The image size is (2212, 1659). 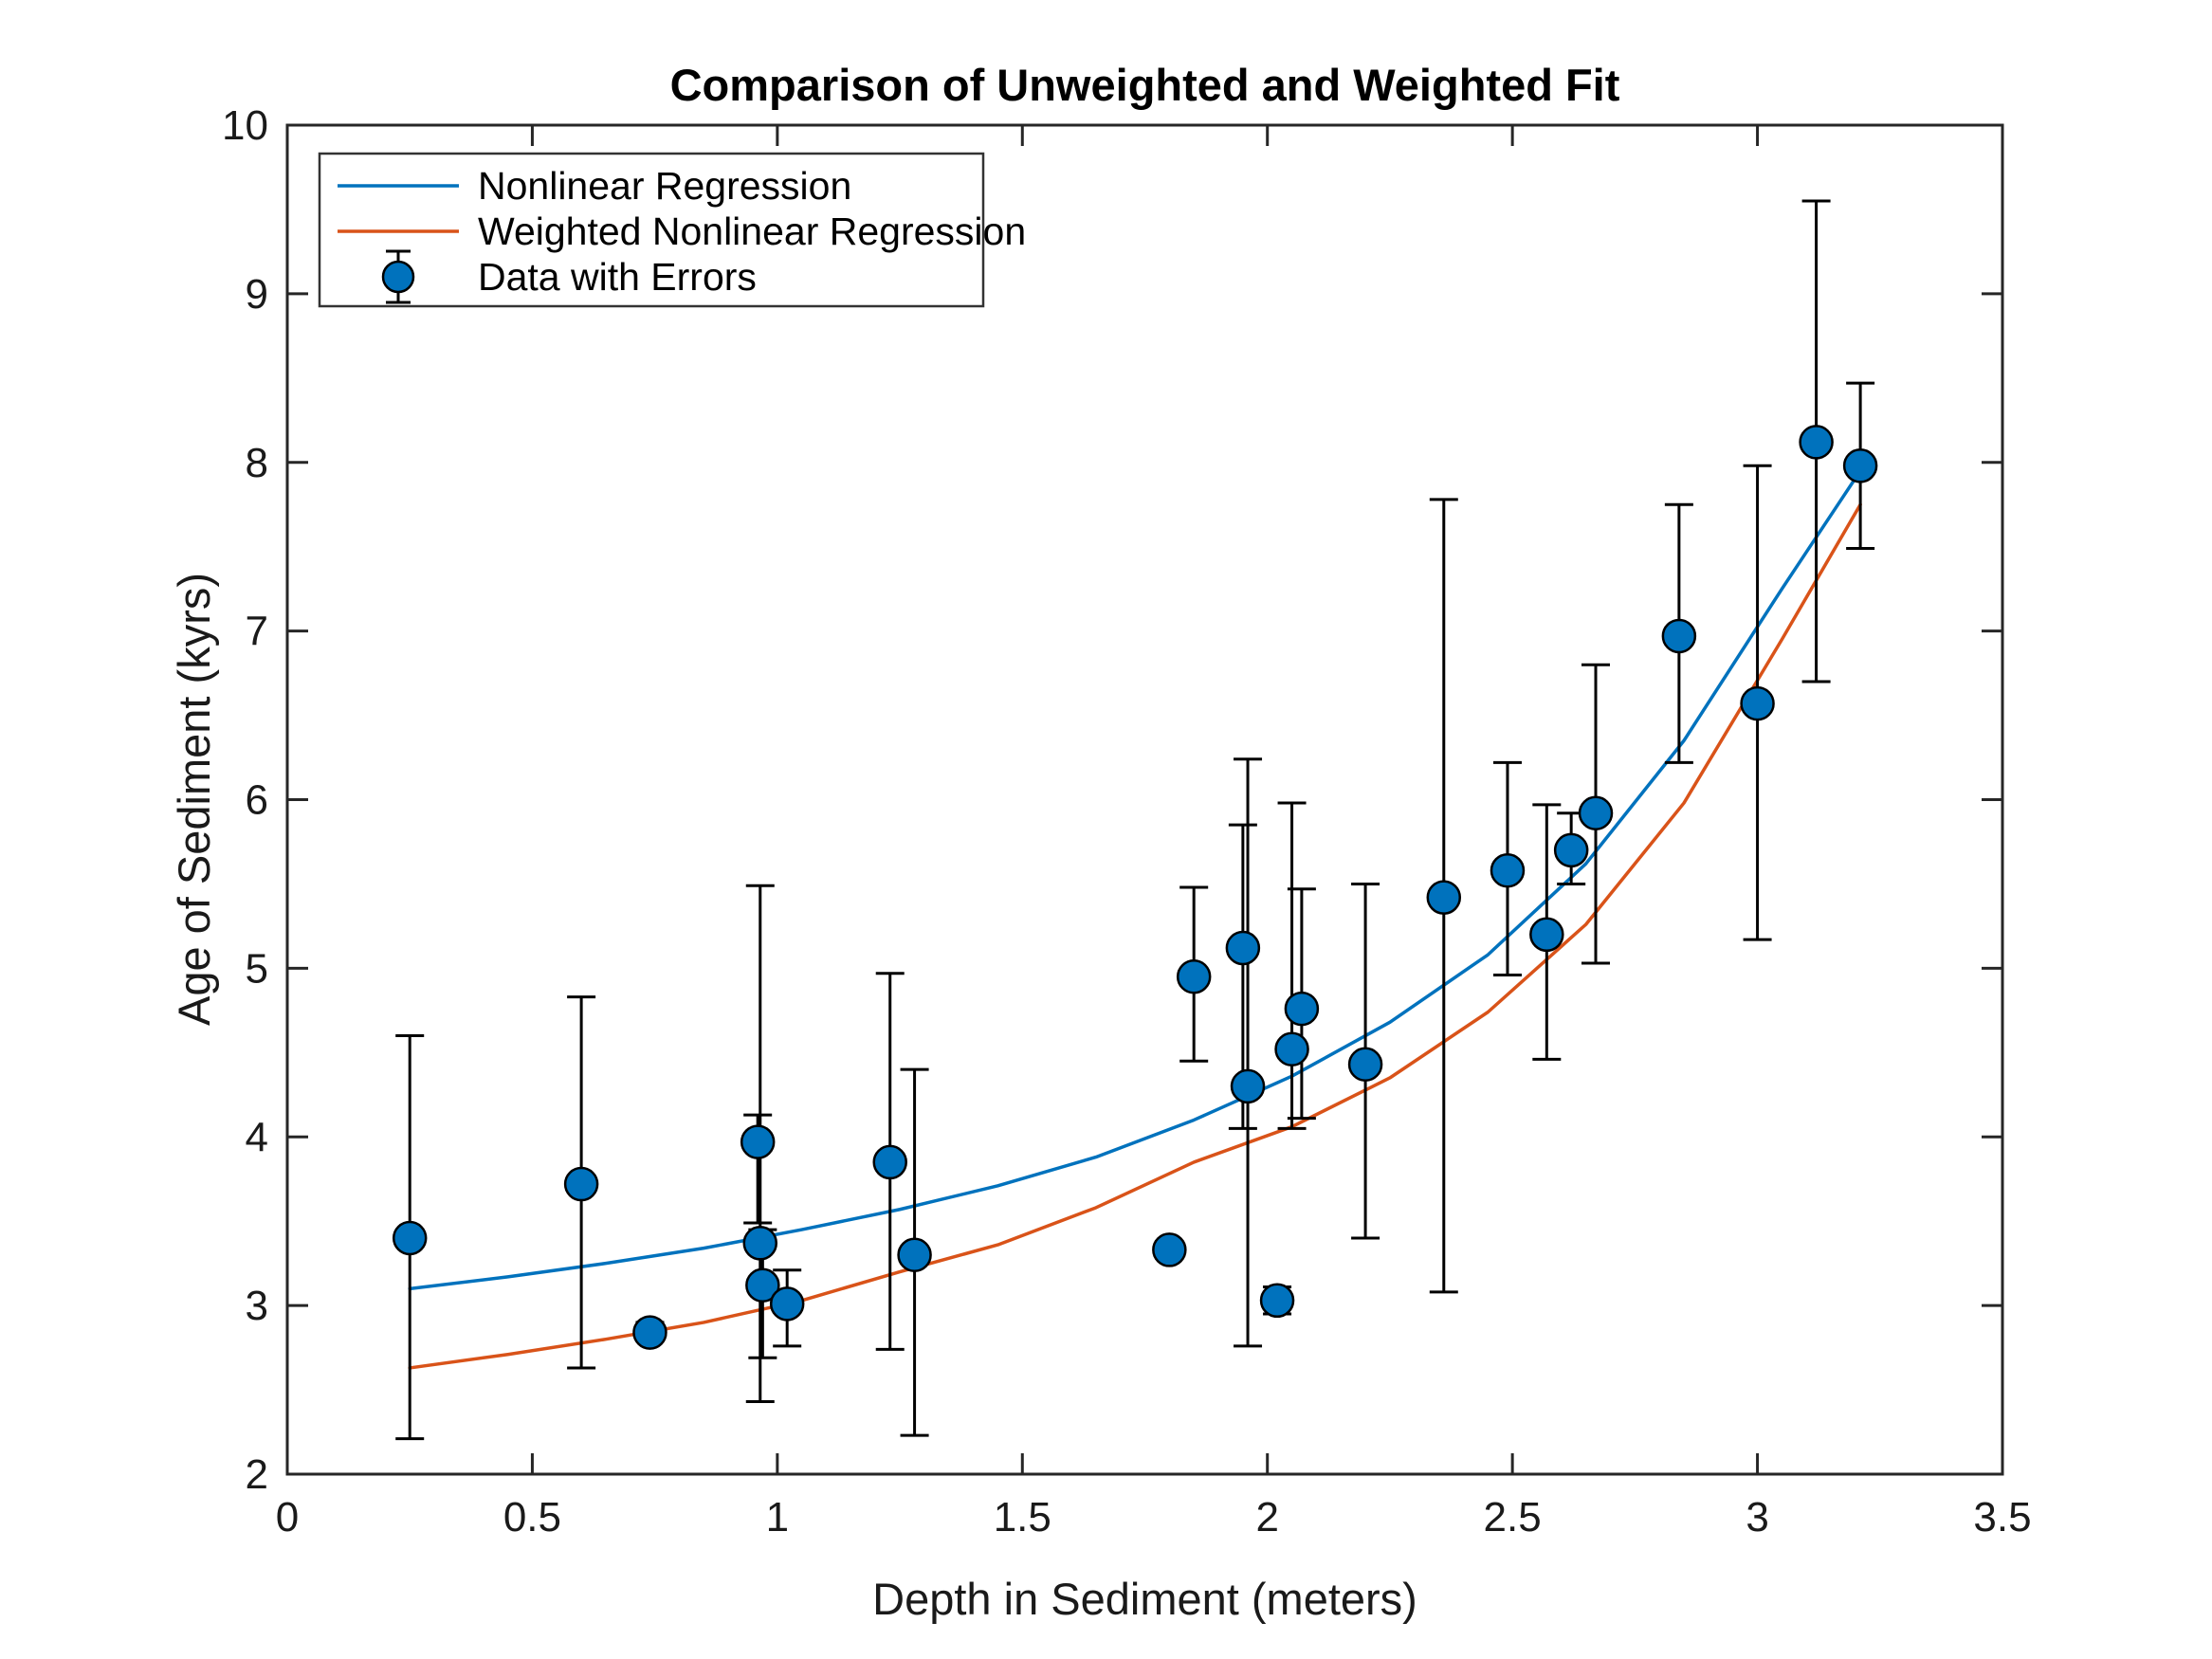 What do you see at coordinates (257, 1137) in the screenshot?
I see `y-tick-label: 4` at bounding box center [257, 1137].